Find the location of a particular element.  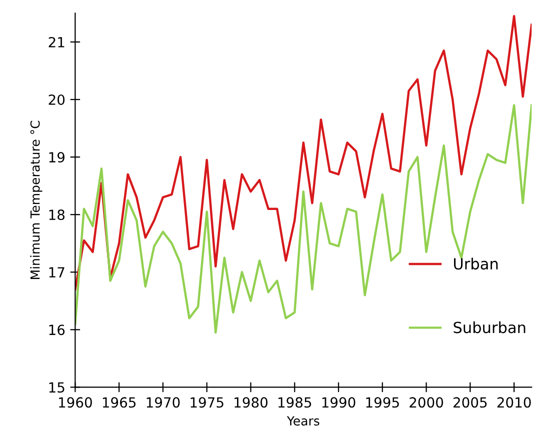

y-tick-label: 18 is located at coordinates (57, 215).